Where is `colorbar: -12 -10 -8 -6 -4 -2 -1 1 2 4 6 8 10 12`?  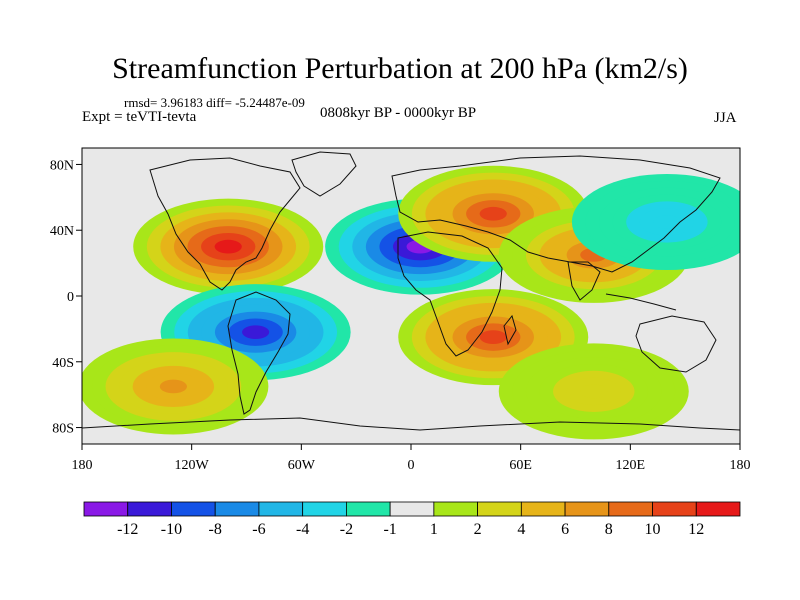
colorbar: -12 -10 -8 -6 -4 -2 -1 1 2 4 6 8 10 12 is located at coordinates (412, 519).